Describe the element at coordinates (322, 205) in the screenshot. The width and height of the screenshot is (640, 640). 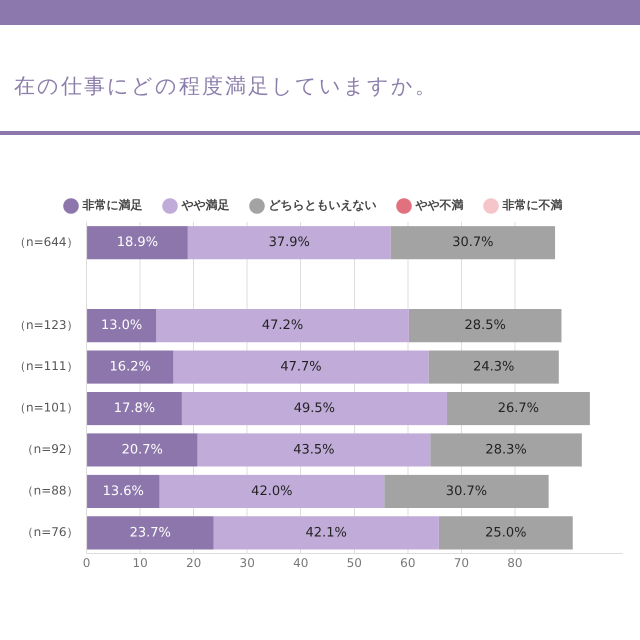
I see `legend-label: どちらともいえない` at that location.